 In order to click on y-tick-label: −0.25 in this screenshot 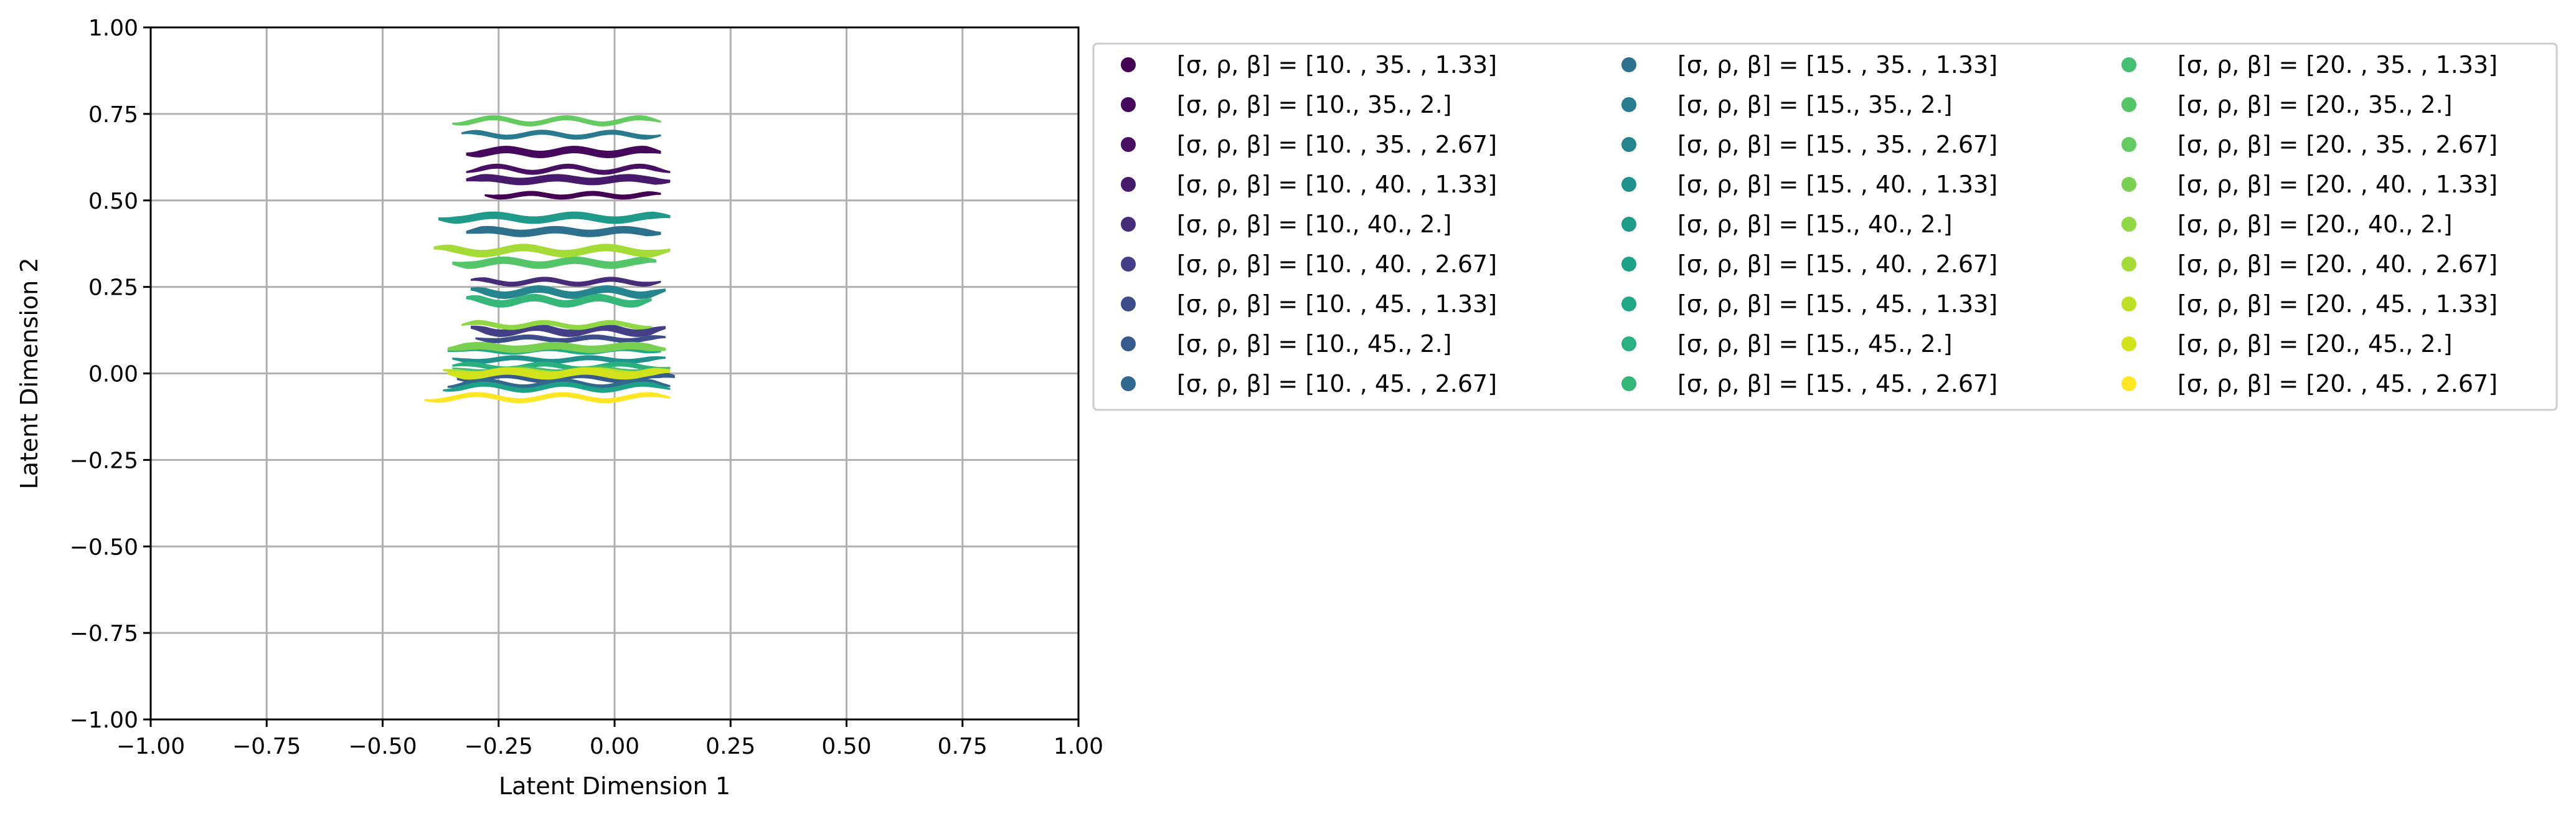, I will do `click(104, 461)`.